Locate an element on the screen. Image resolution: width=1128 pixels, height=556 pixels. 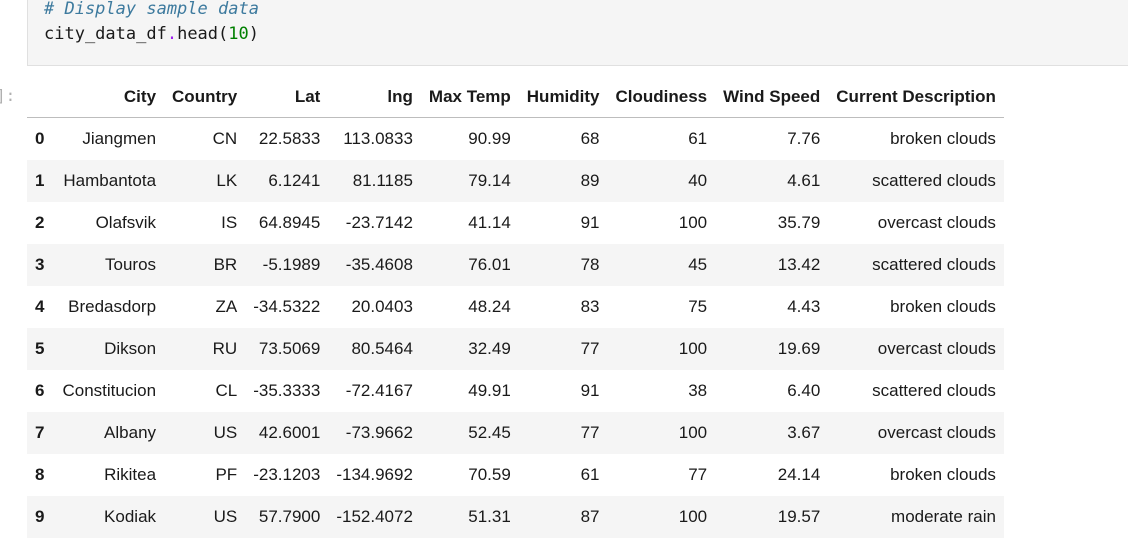
table-cell: 7.76 is located at coordinates (804, 138).